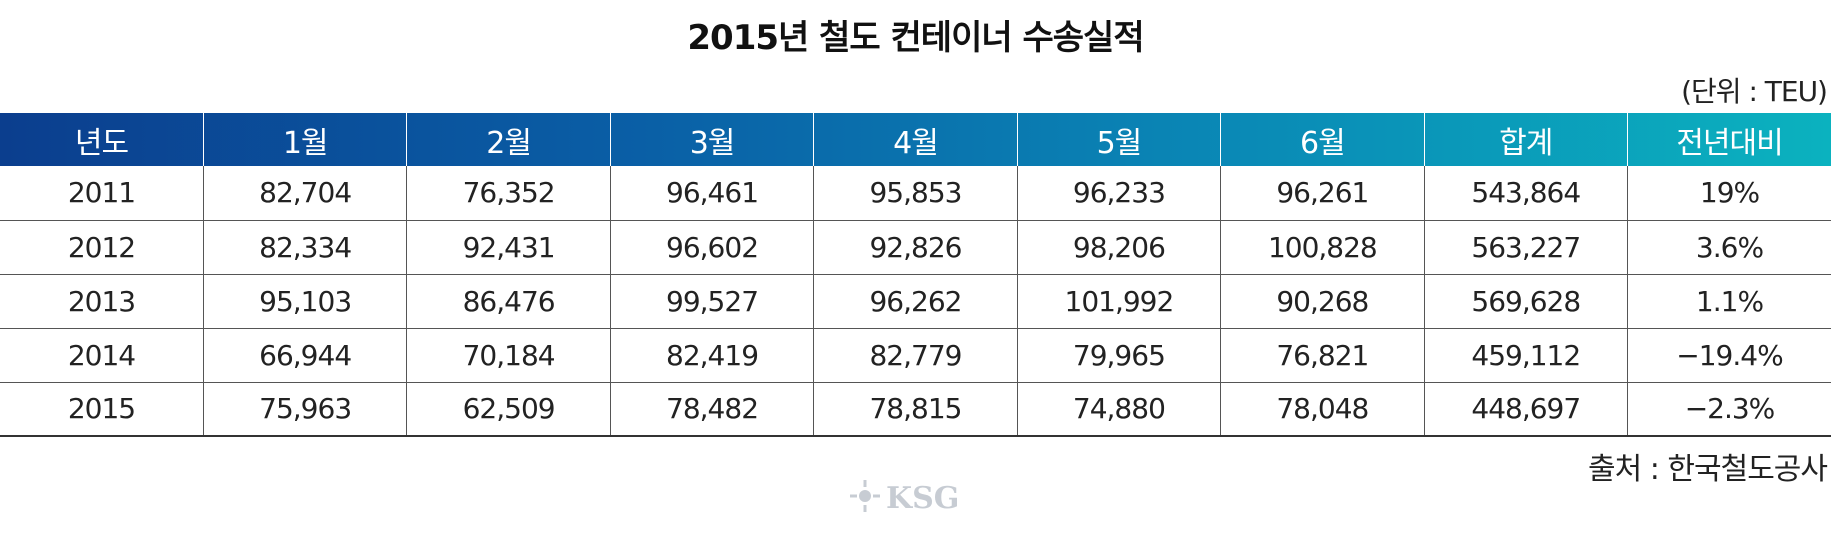  I want to click on table-cell: 543,864, so click(1525, 193).